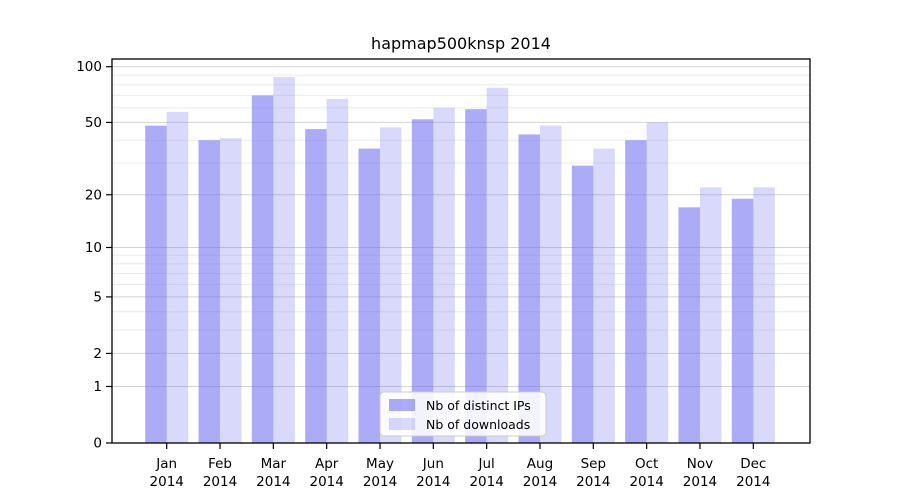 The image size is (900, 500). I want to click on bar-nov-distinct-ips, so click(689, 325).